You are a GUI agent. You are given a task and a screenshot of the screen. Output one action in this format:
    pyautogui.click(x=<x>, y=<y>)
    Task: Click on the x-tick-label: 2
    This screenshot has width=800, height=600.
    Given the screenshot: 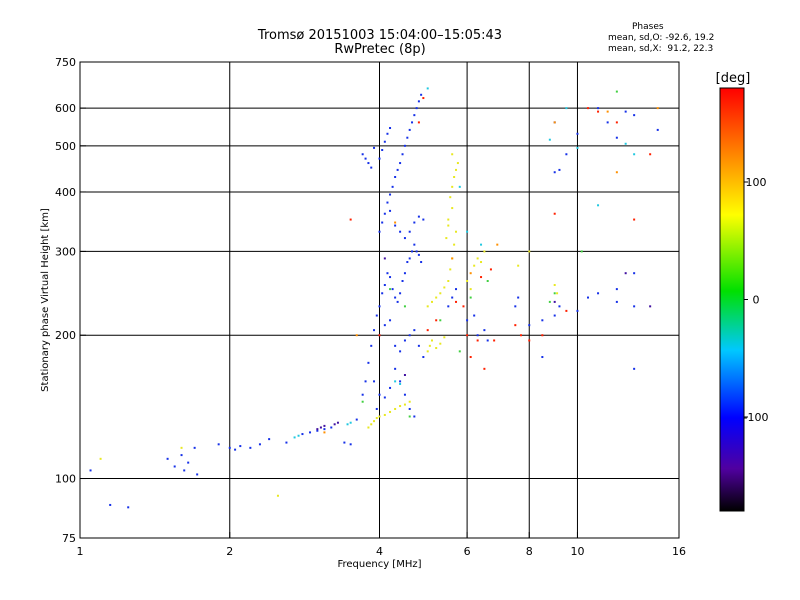 What is the action you would take?
    pyautogui.click(x=229, y=551)
    